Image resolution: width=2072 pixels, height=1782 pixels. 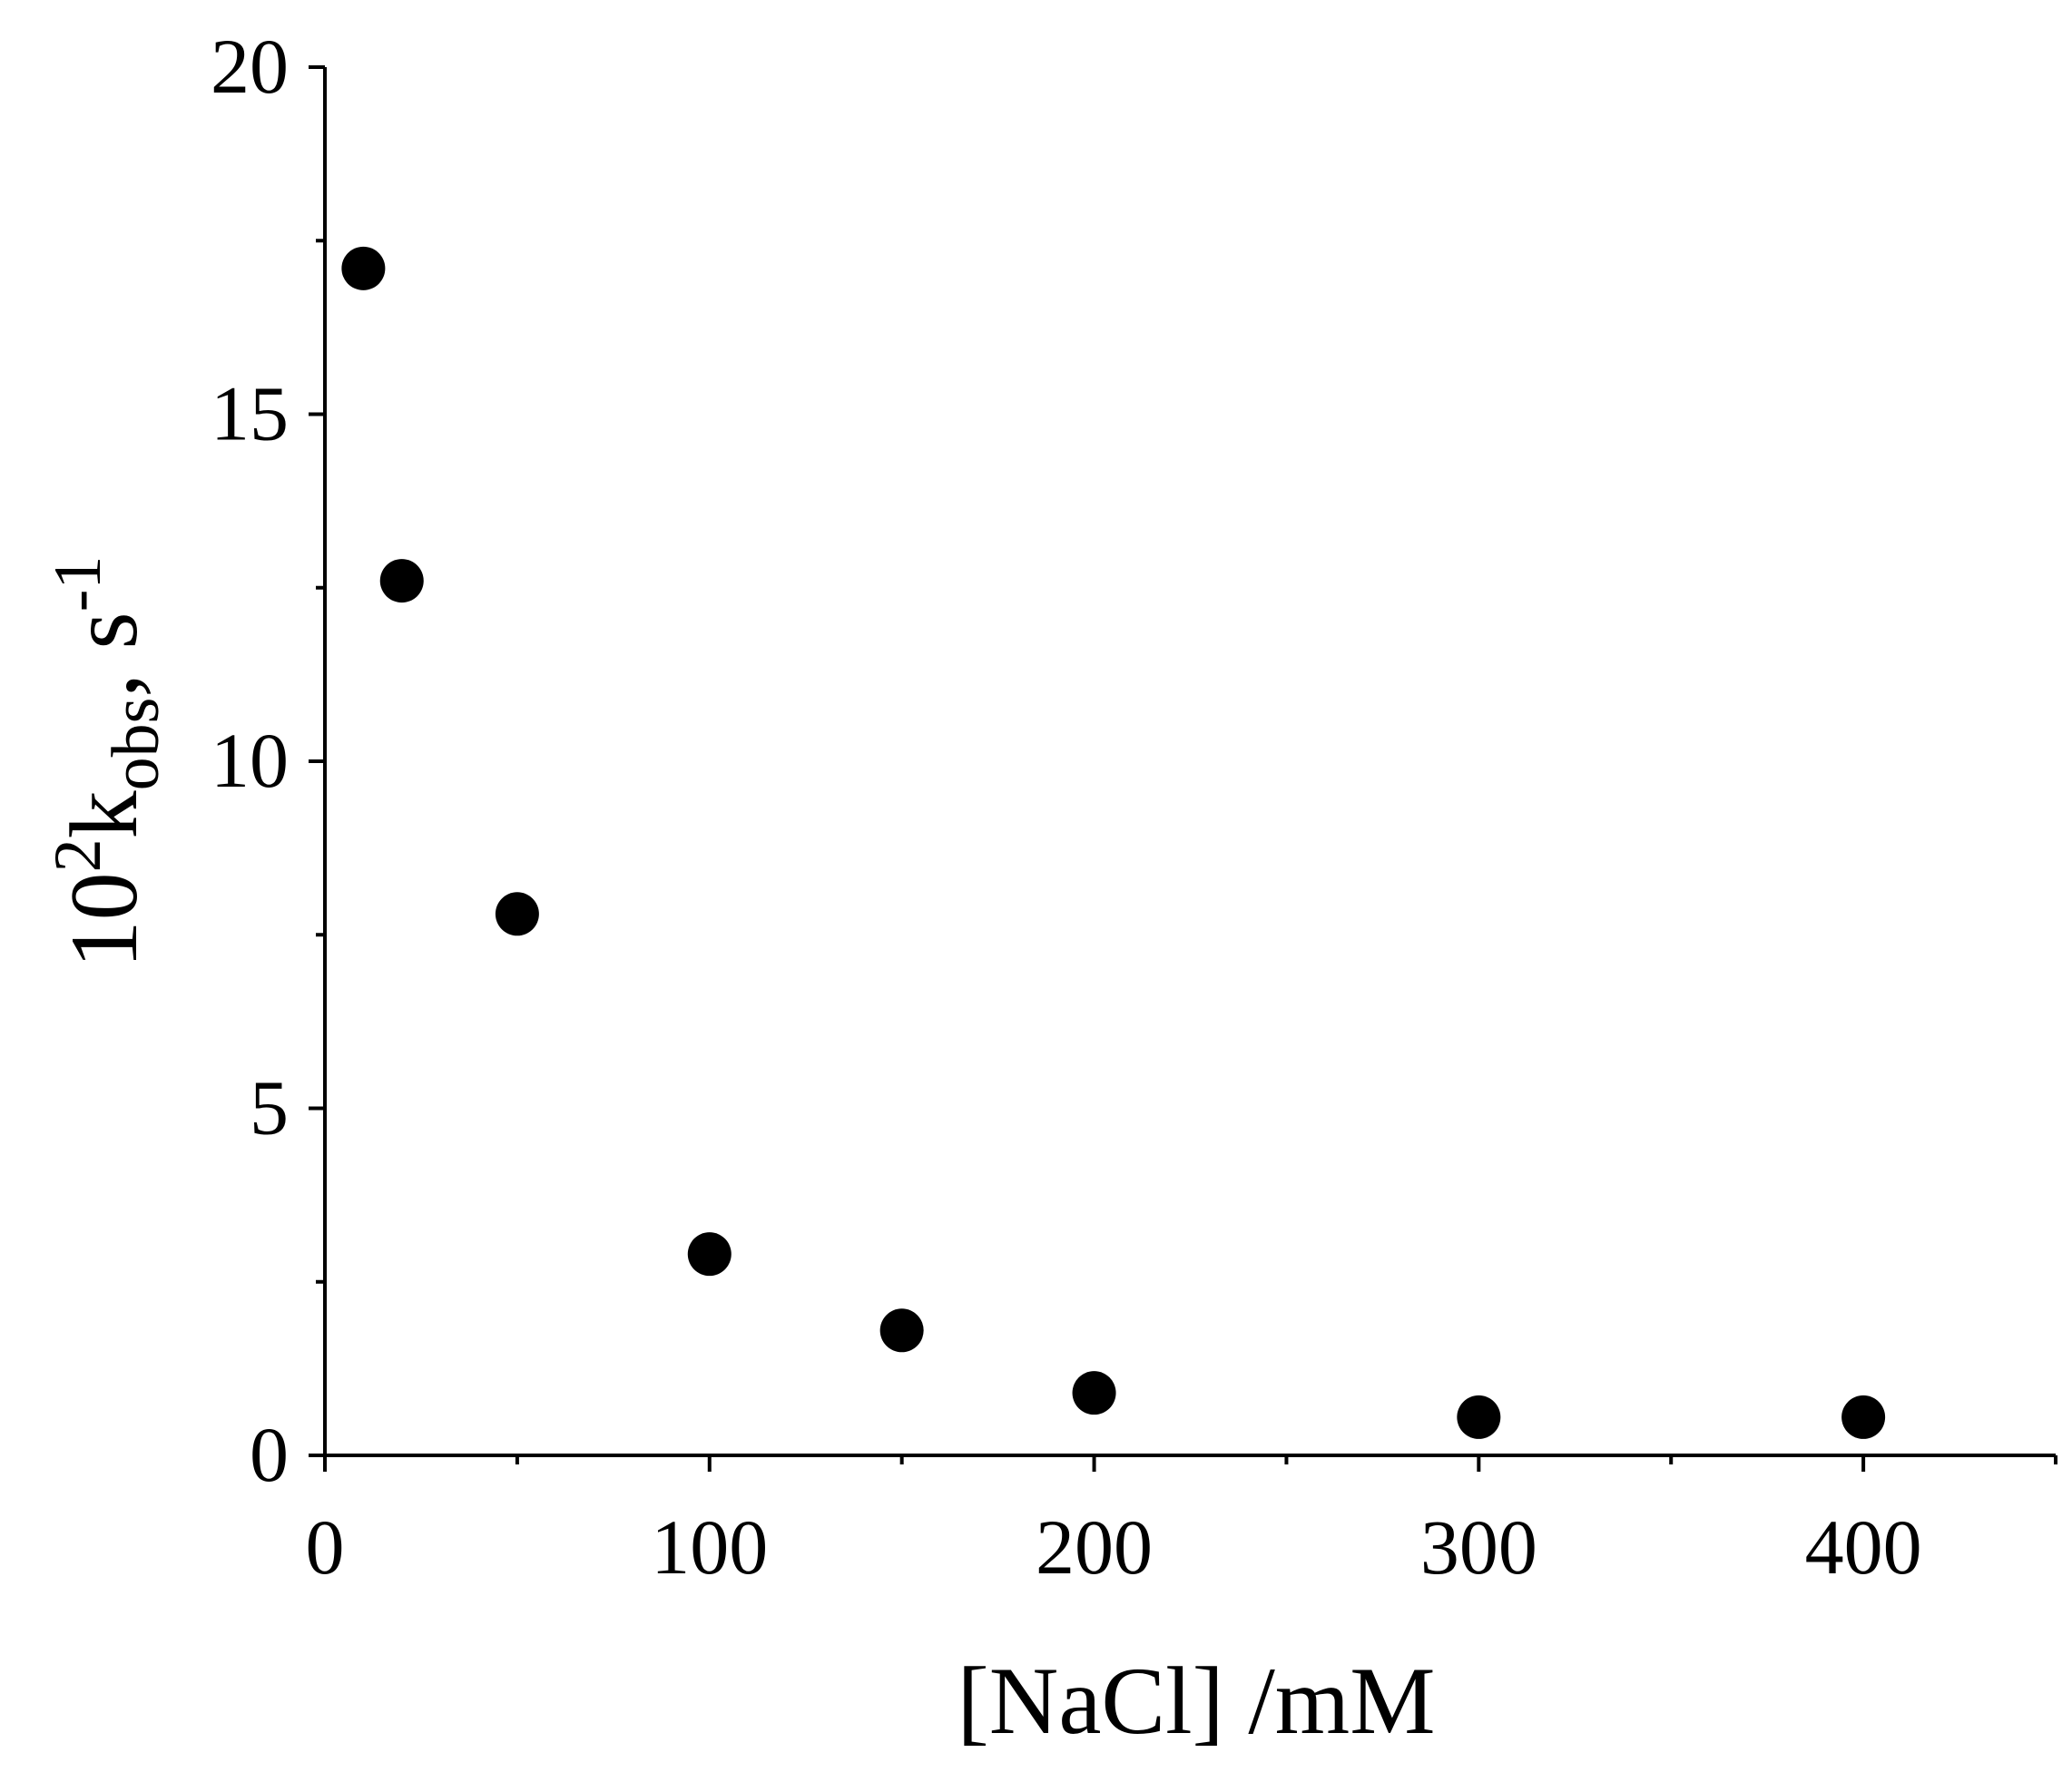 I want to click on x-tick-label: 300, so click(x=1478, y=1547).